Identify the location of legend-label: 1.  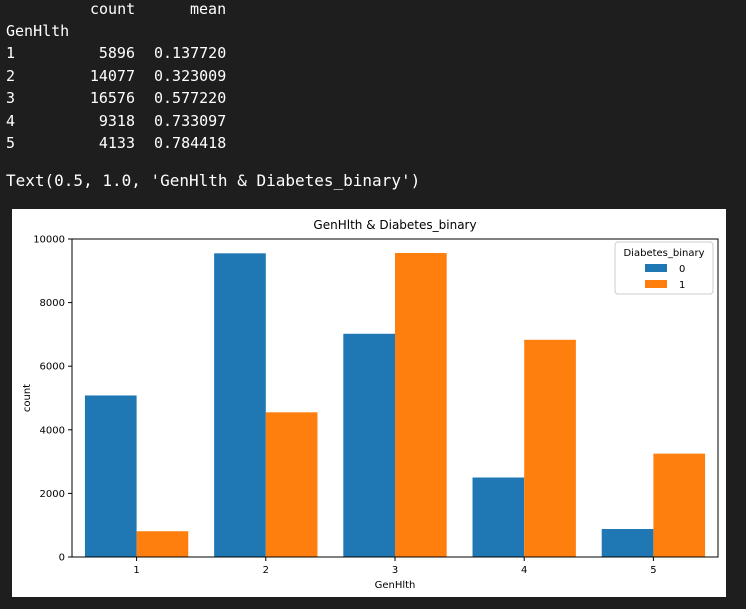
(682, 285).